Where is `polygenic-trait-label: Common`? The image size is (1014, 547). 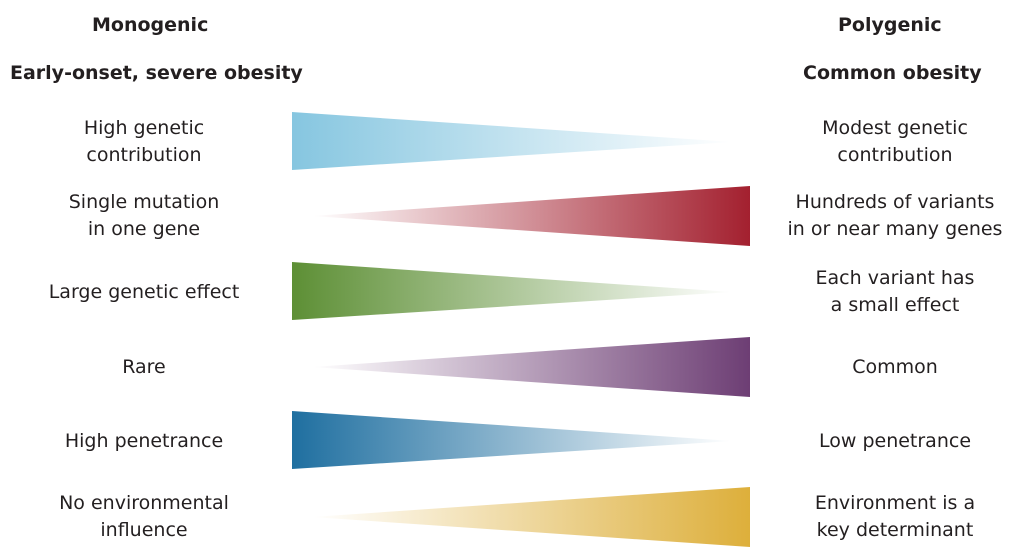 polygenic-trait-label: Common is located at coordinates (895, 367).